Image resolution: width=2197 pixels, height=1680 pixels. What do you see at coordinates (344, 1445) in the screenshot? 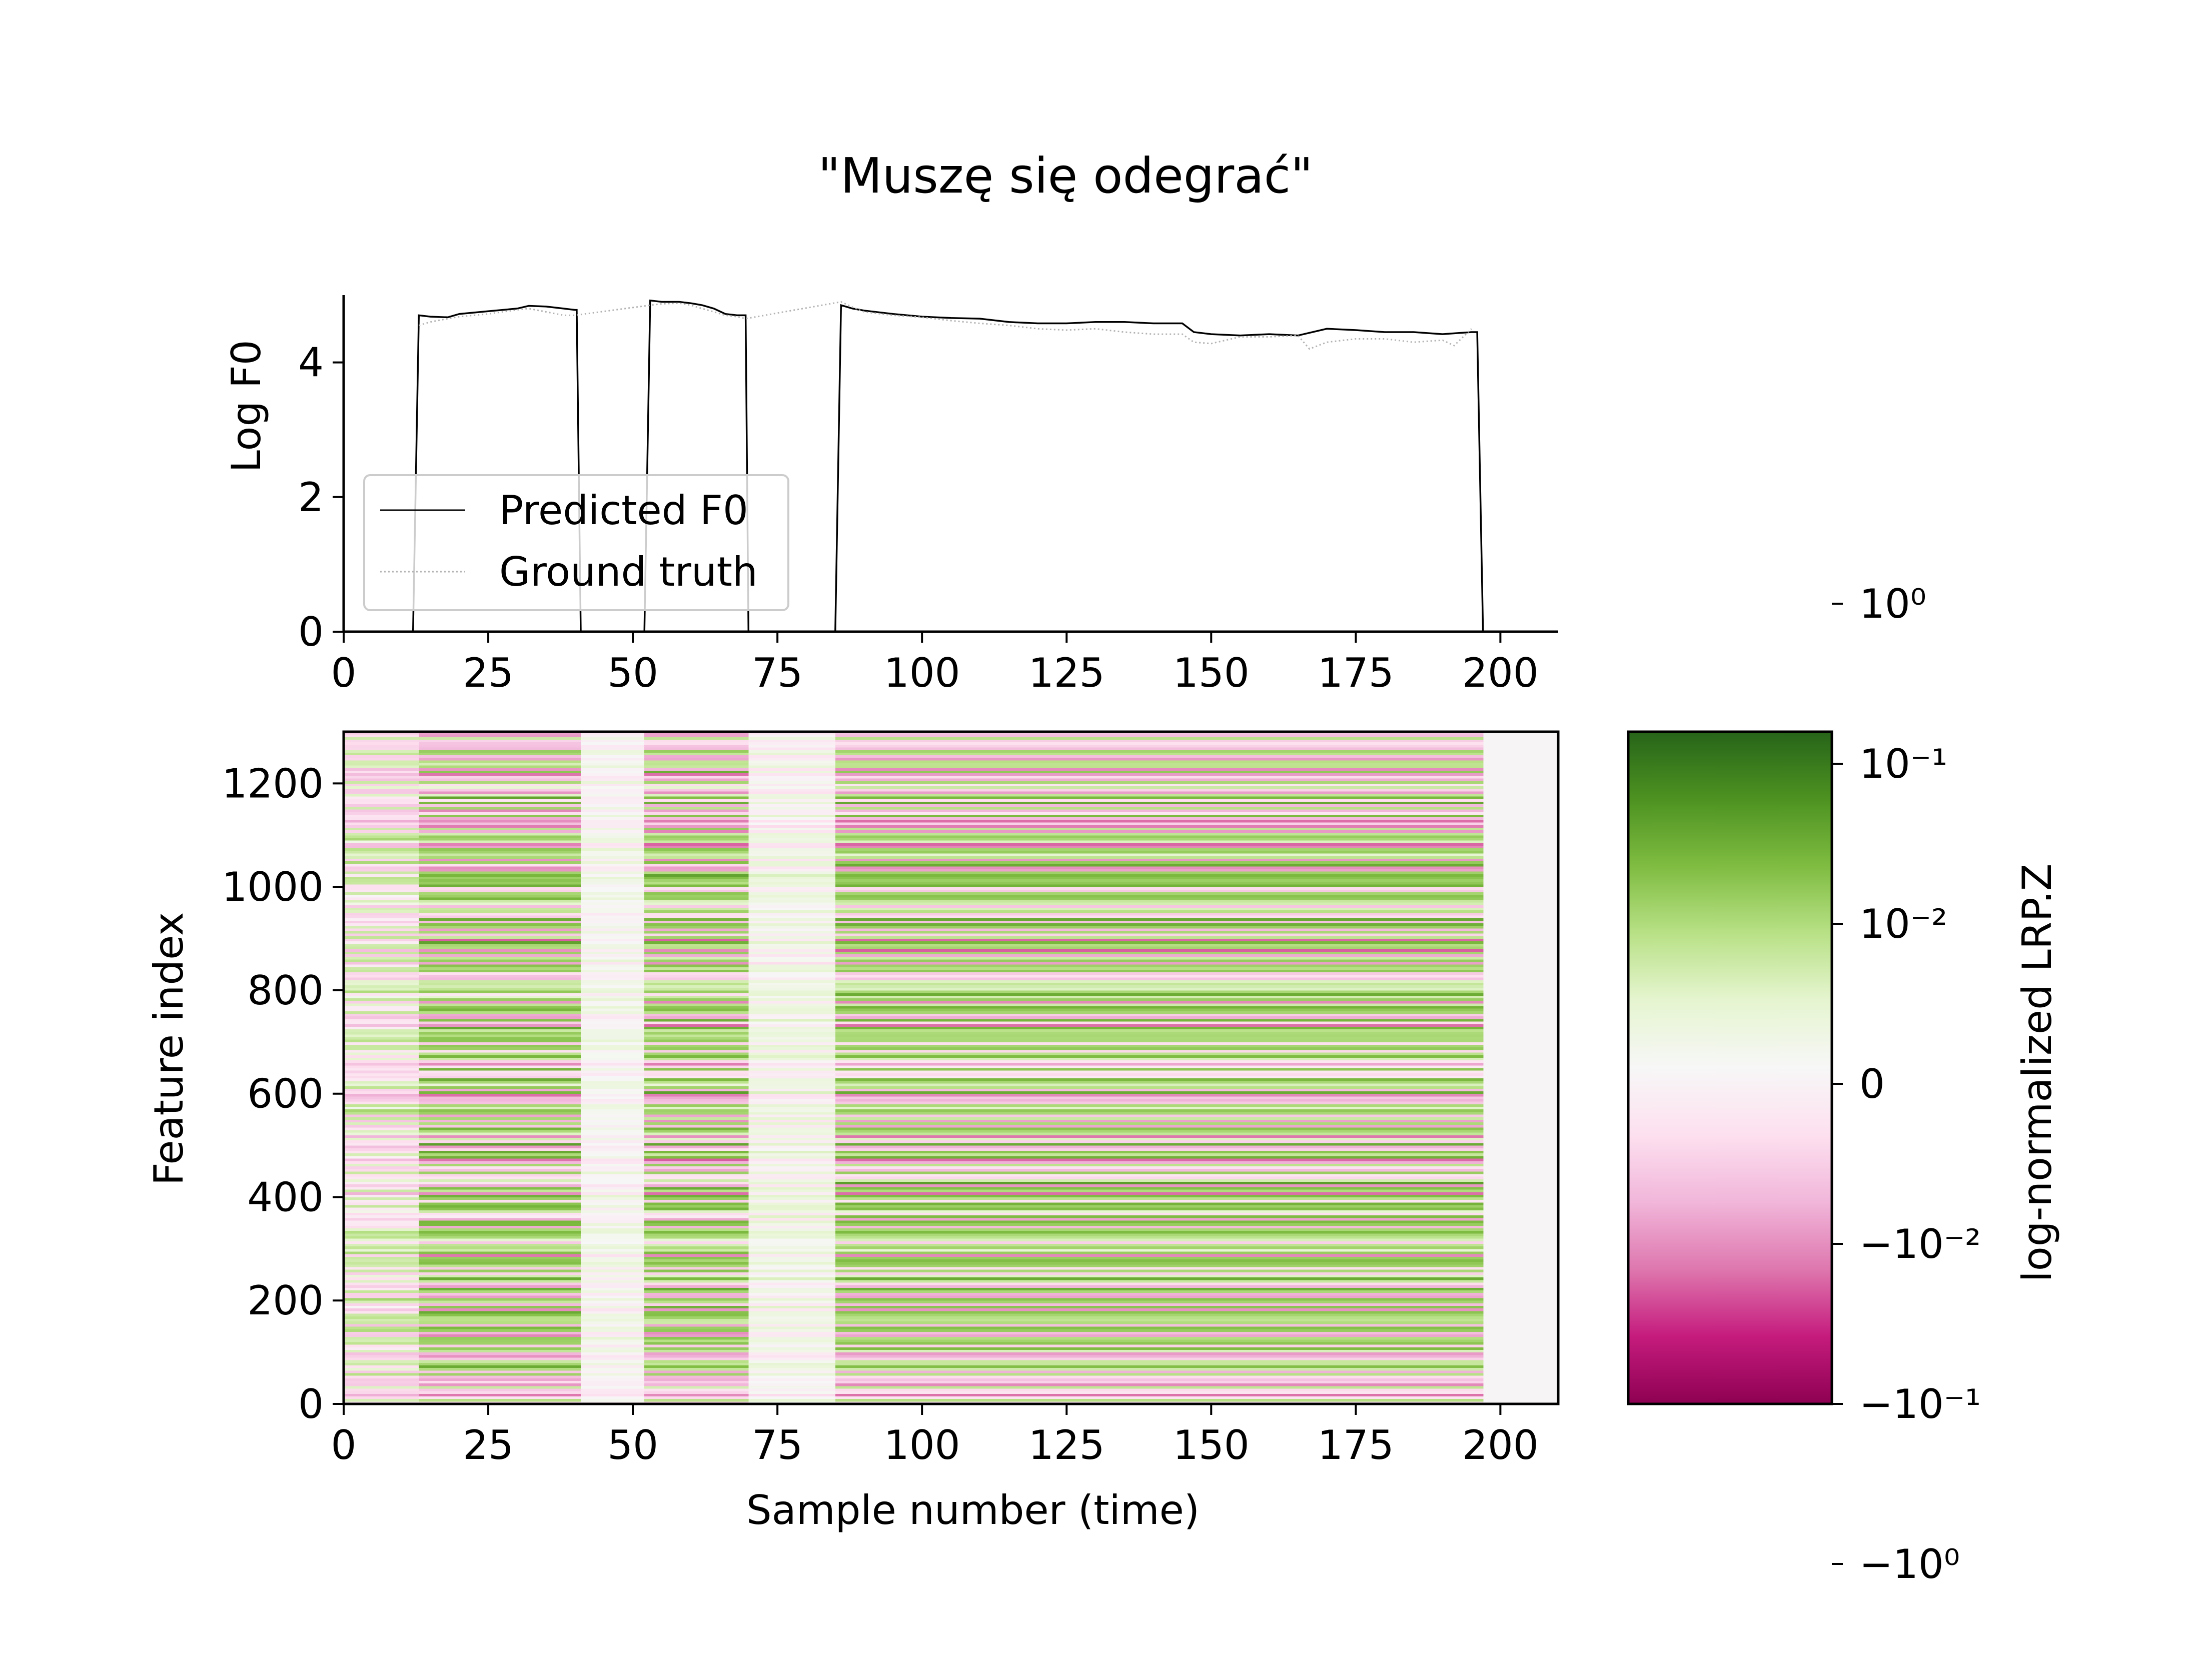
I see `heatmap-x-tick-label: 0` at bounding box center [344, 1445].